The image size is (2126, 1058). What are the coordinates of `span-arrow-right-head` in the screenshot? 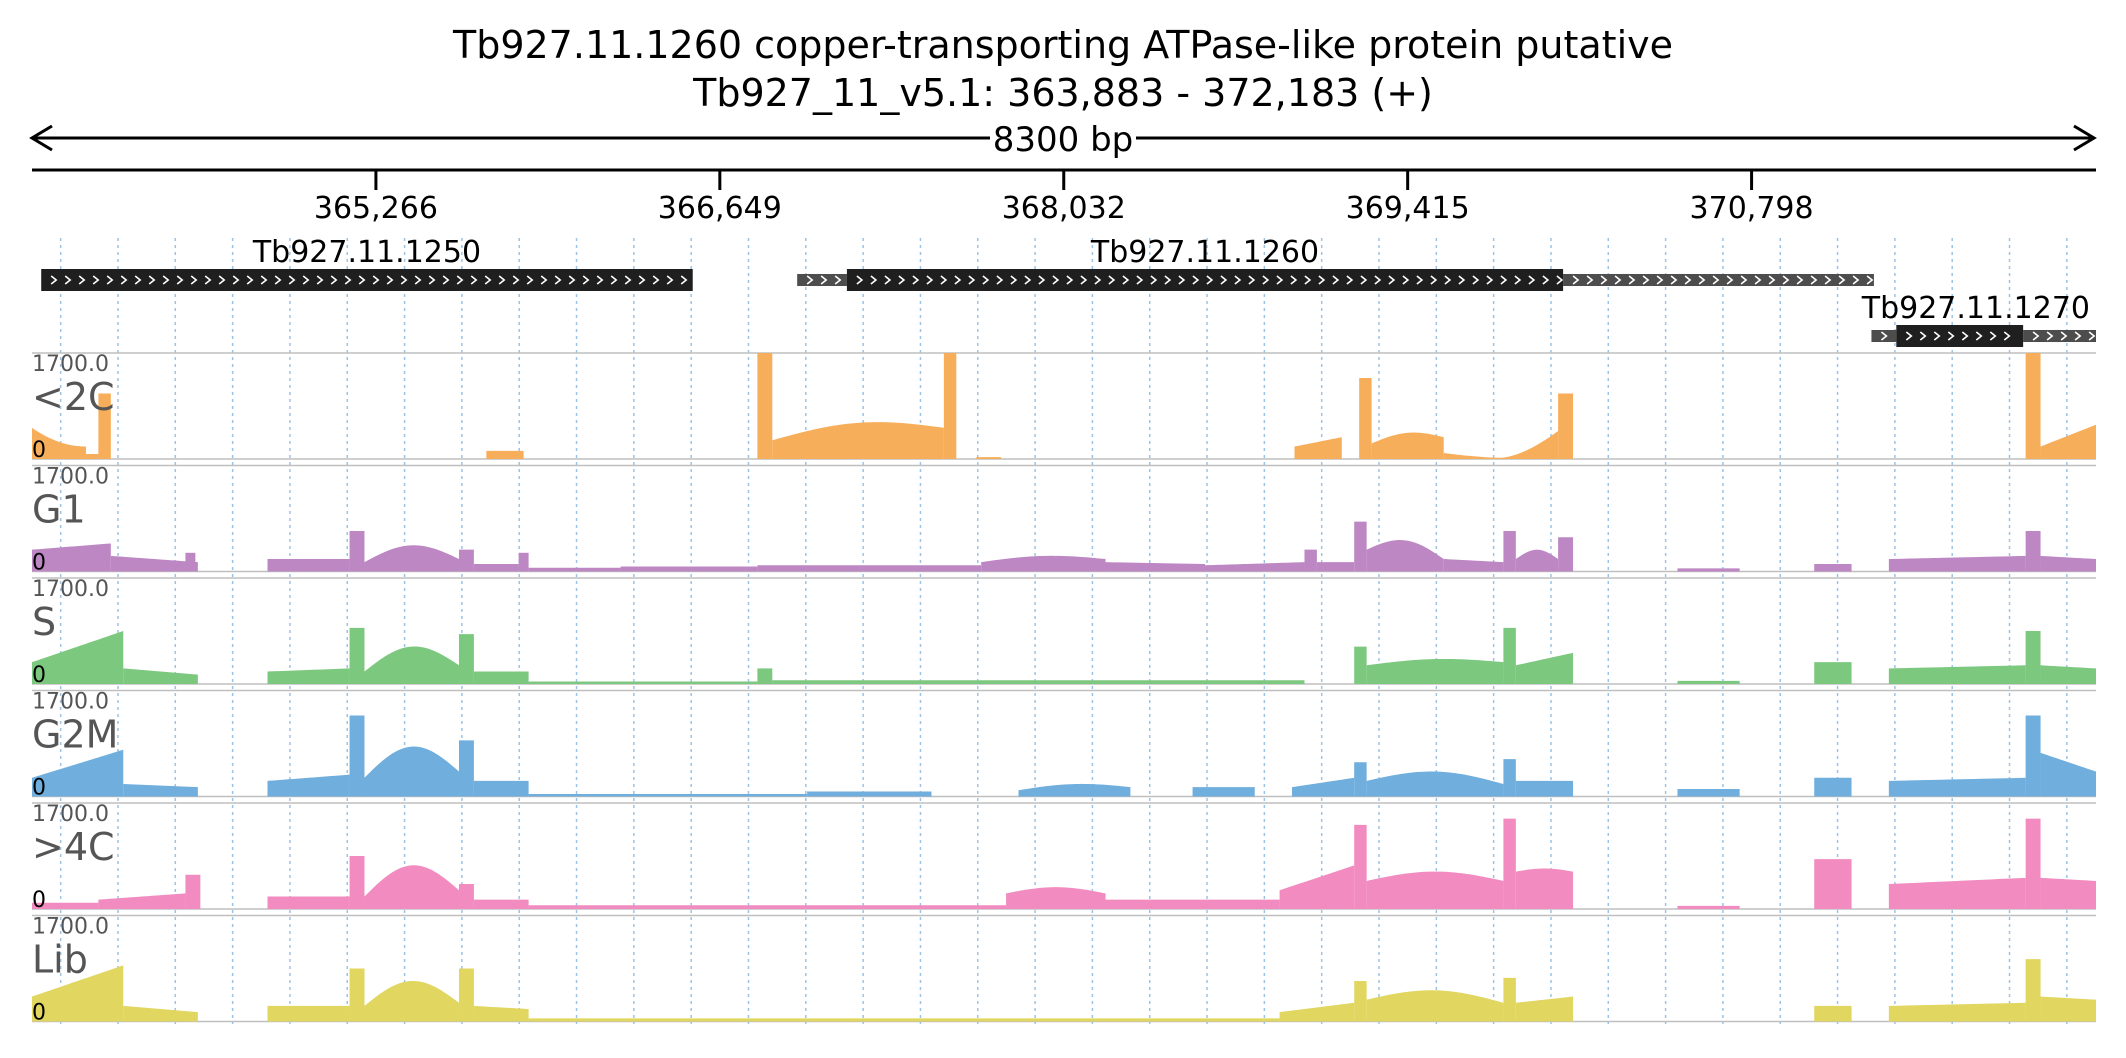 It's located at (2085, 138).